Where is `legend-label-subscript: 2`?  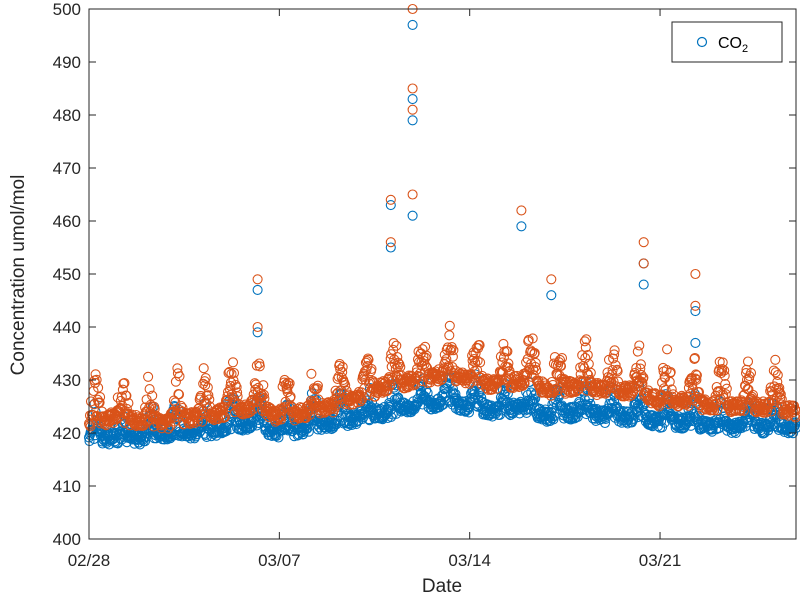
legend-label-subscript: 2 is located at coordinates (745, 49).